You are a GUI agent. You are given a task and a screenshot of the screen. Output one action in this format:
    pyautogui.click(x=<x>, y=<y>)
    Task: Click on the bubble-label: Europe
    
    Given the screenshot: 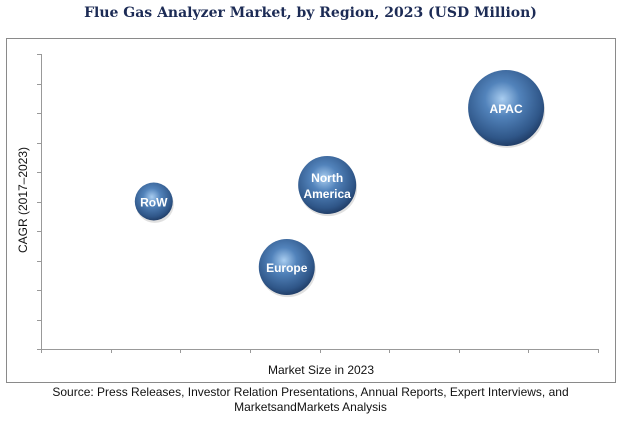 What is the action you would take?
    pyautogui.click(x=287, y=268)
    